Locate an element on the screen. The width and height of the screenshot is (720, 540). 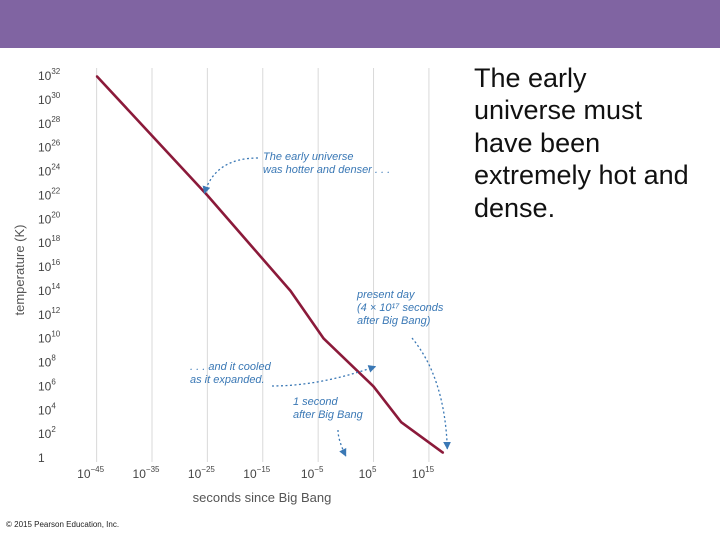
y-tick-label: 10⁶ is located at coordinates (47, 385).